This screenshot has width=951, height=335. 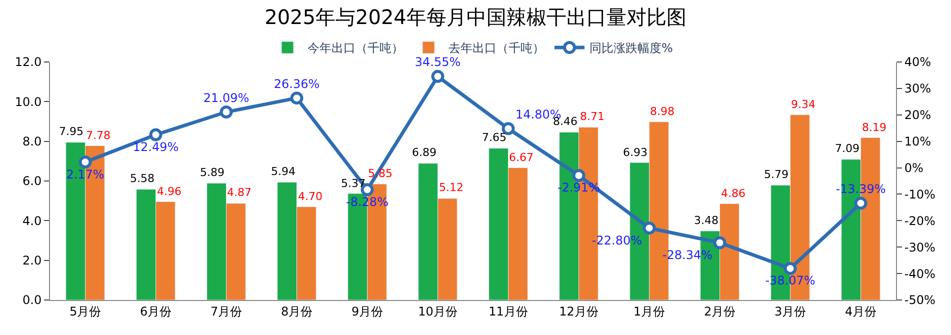 I want to click on data-label: -13.39%, so click(x=861, y=189).